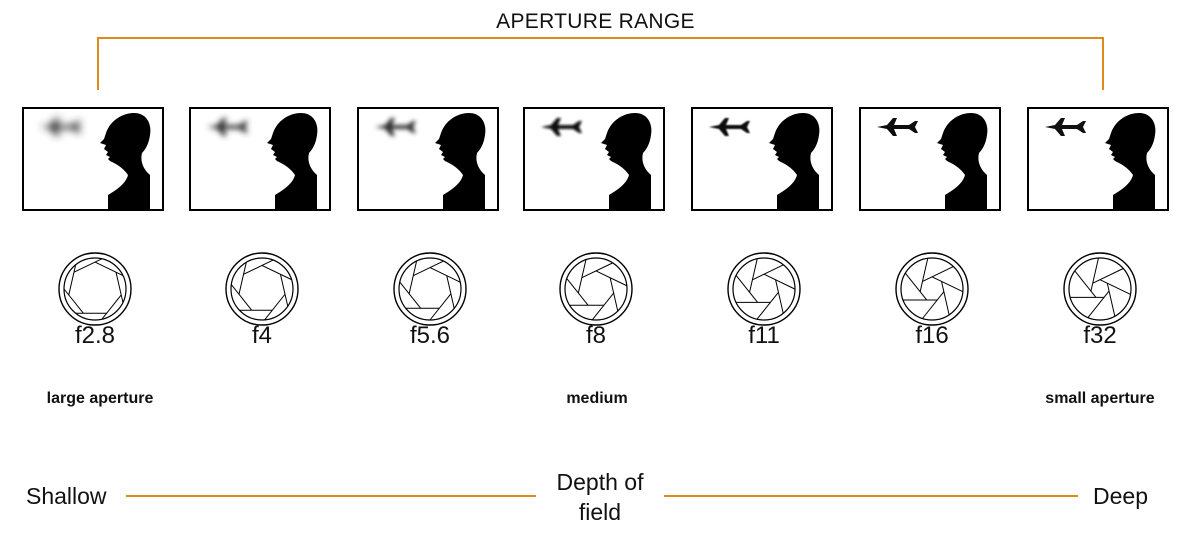  I want to click on depth-of-field-label: Depth of field, so click(600, 497).